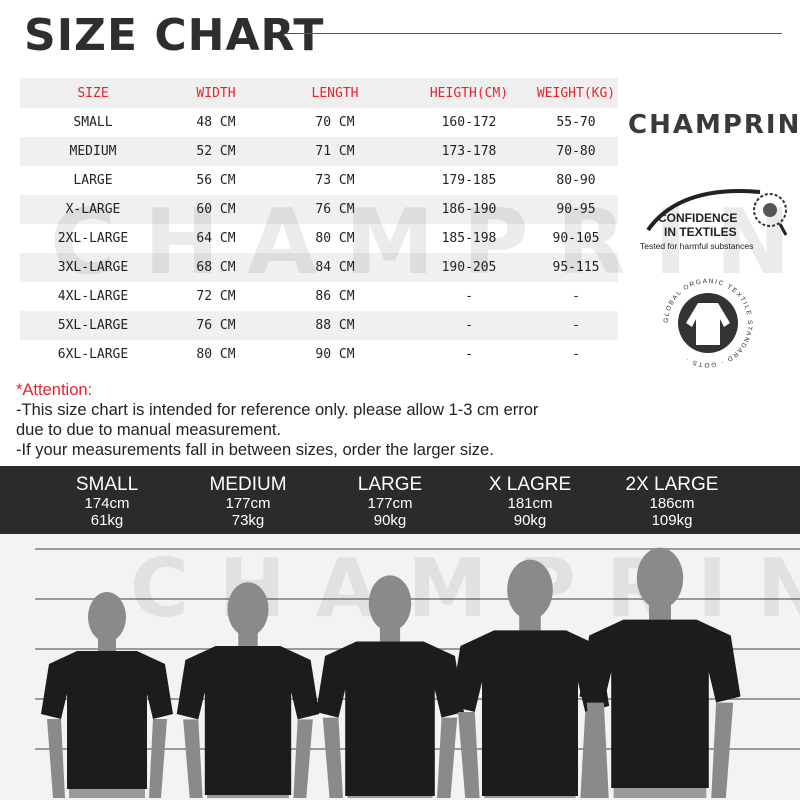  I want to click on model-height: 186cm, so click(672, 503).